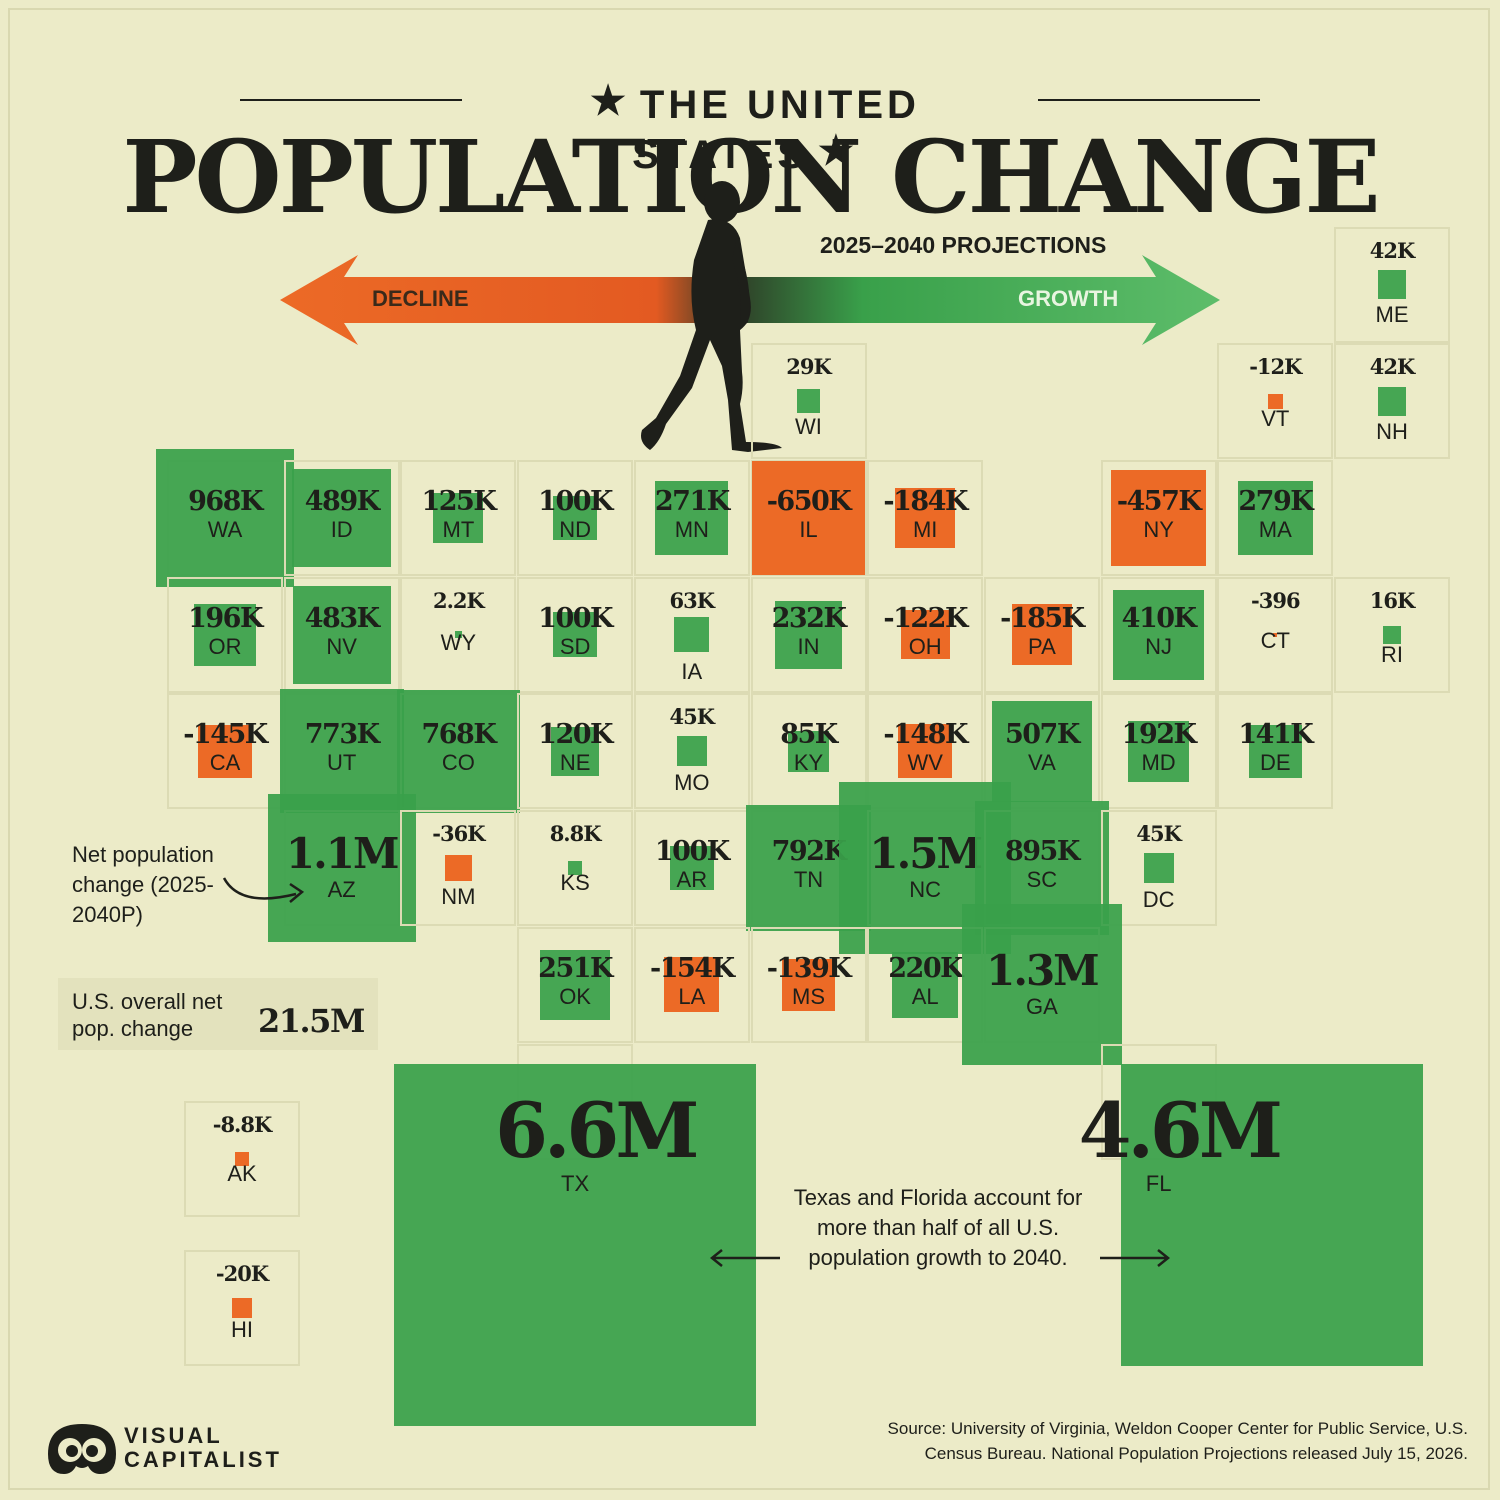 Image resolution: width=1500 pixels, height=1500 pixels. What do you see at coordinates (458, 748) in the screenshot?
I see `state-label-co: 768K CO` at bounding box center [458, 748].